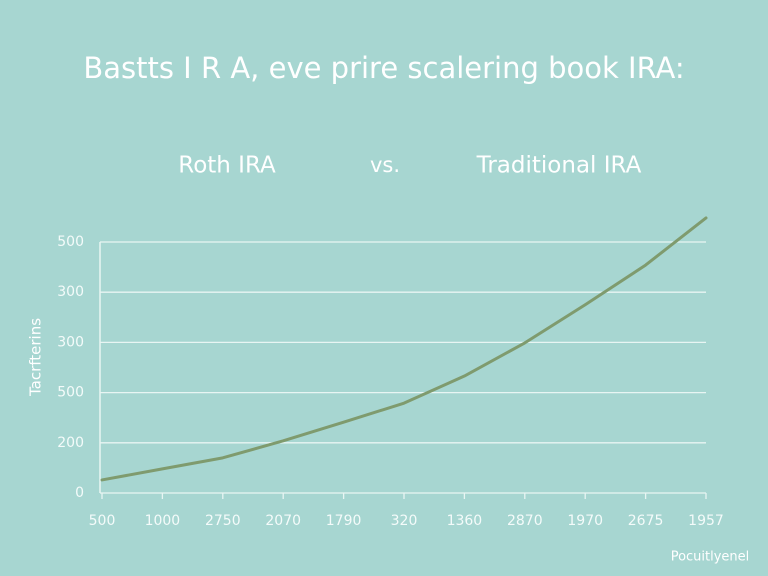 The height and width of the screenshot is (576, 768). What do you see at coordinates (283, 521) in the screenshot?
I see `x-tick-label: 2070` at bounding box center [283, 521].